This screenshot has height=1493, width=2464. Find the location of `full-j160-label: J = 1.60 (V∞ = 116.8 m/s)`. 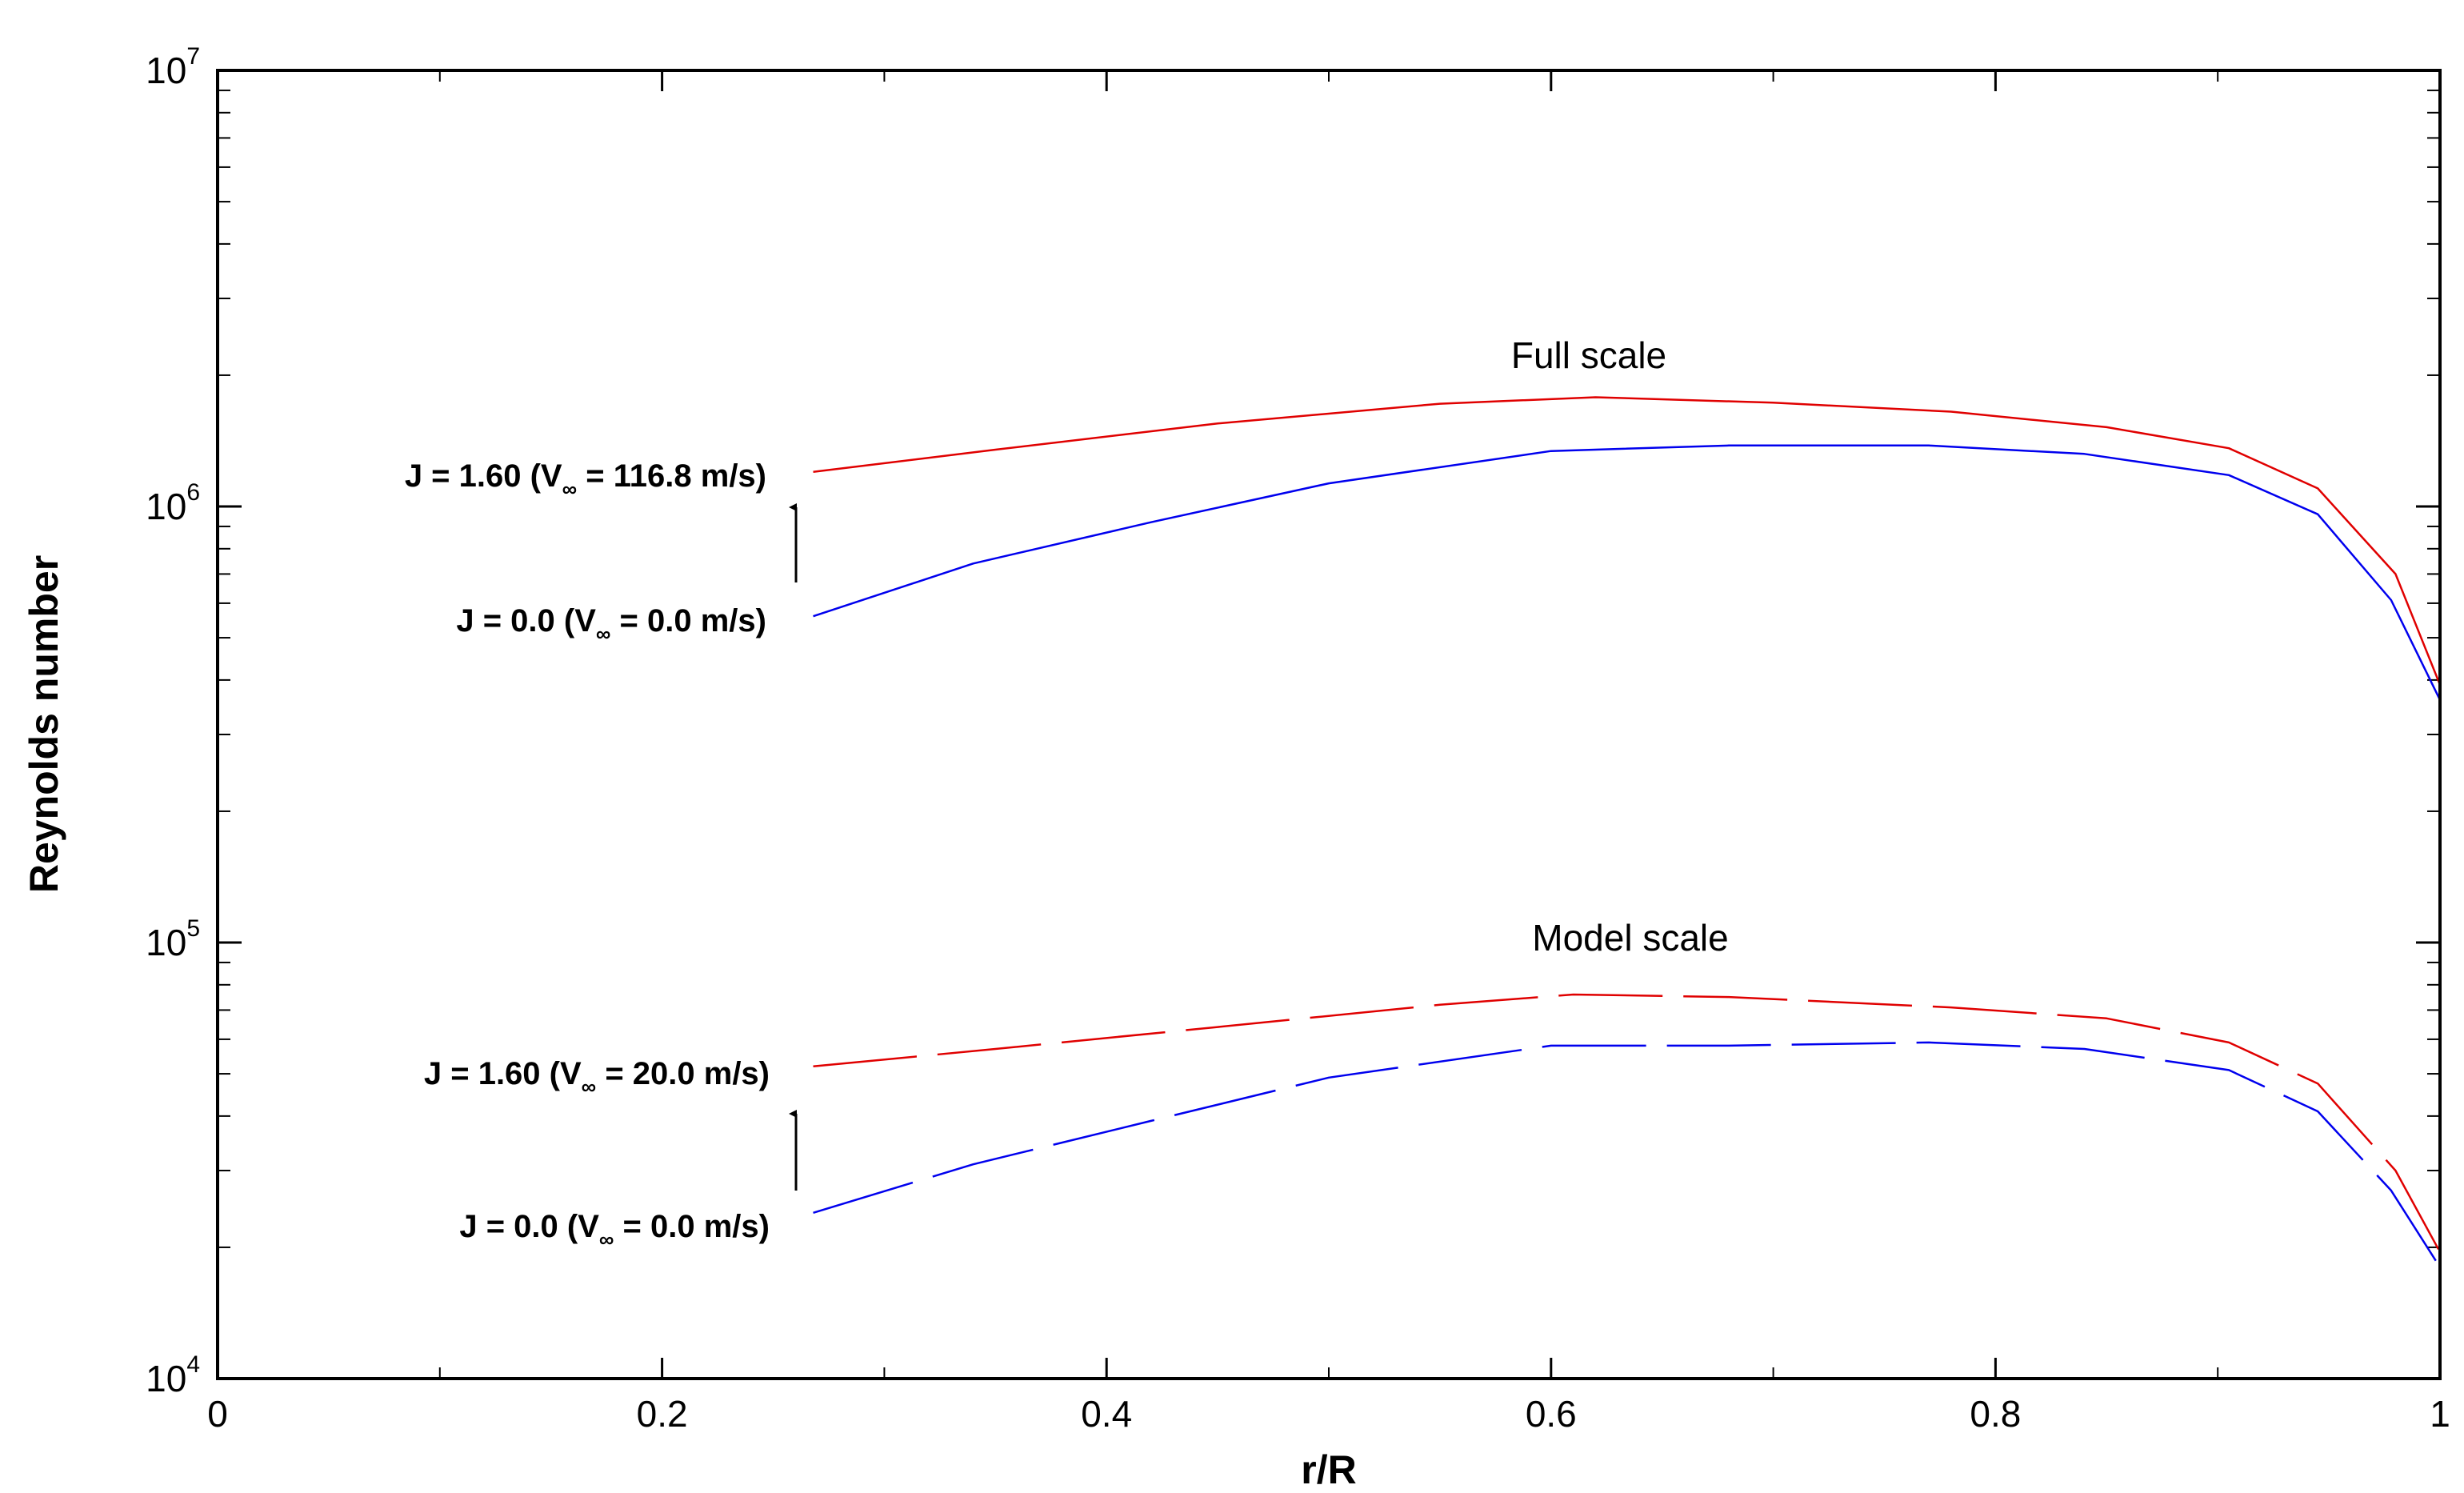

full-j160-label: J = 1.60 (V∞ = 116.8 m/s) is located at coordinates (585, 479).